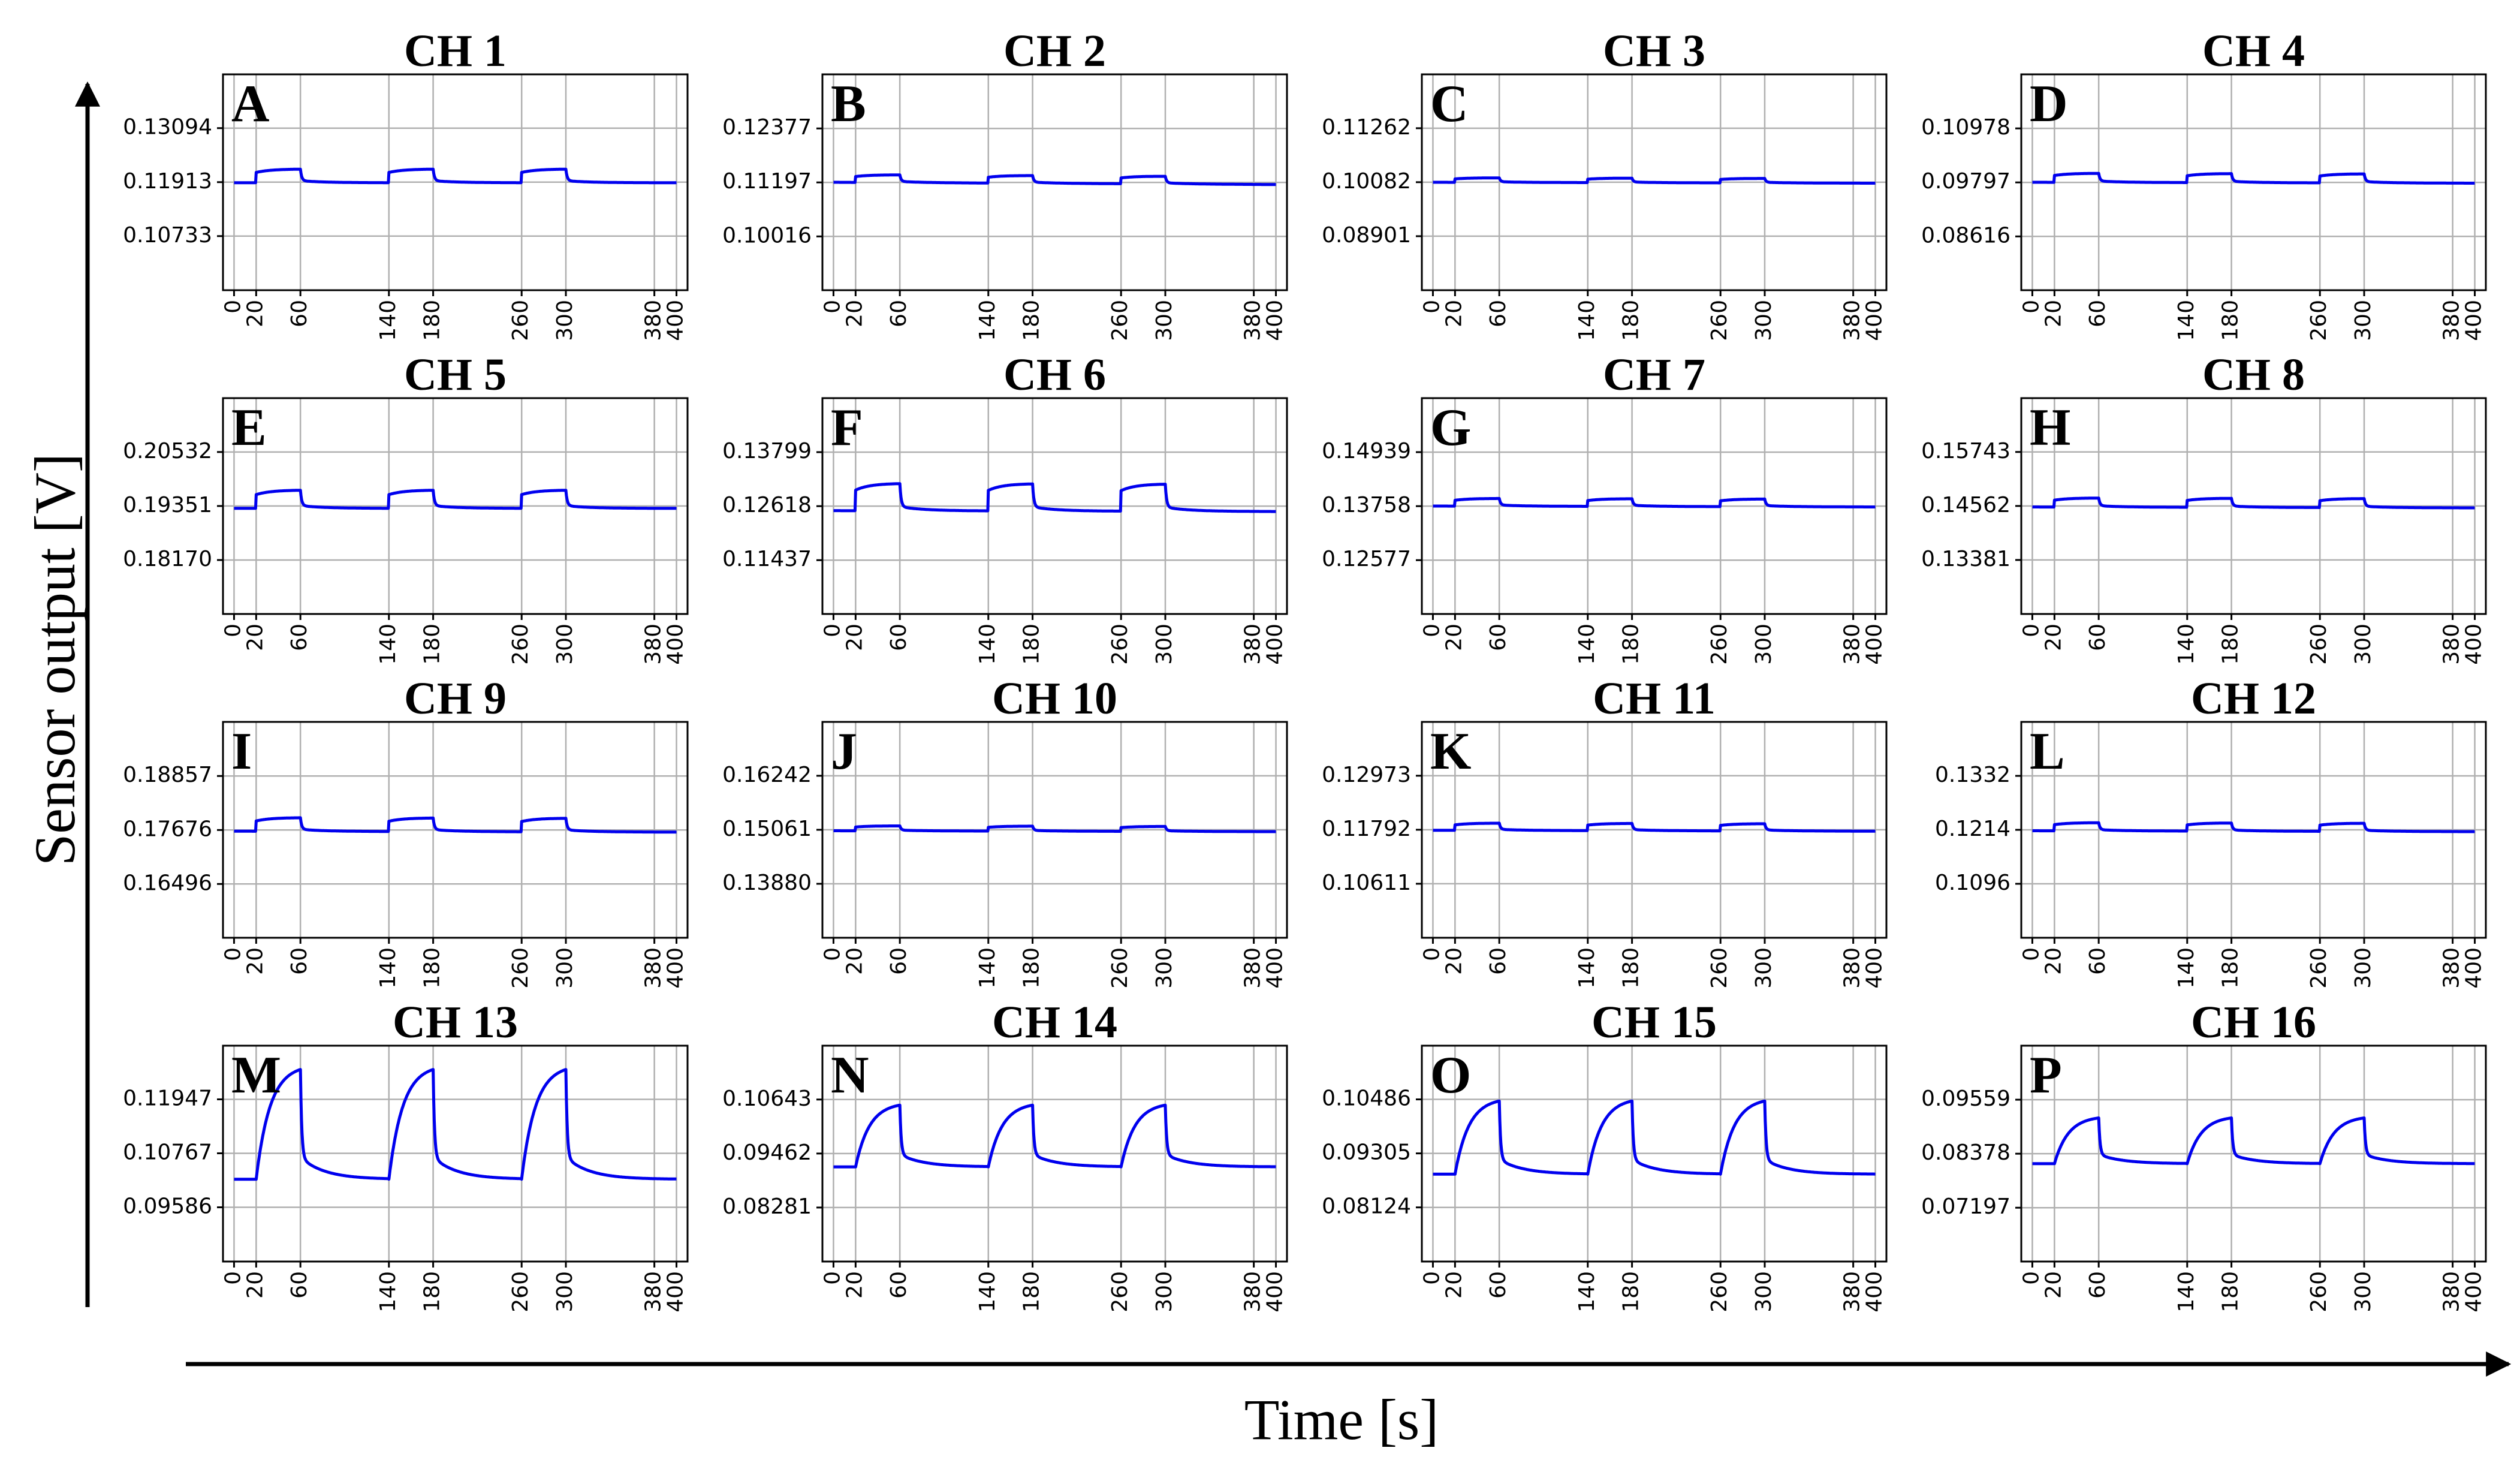 This screenshot has width=2520, height=1463. I want to click on y-tick-label: 0.13094, so click(167, 127).